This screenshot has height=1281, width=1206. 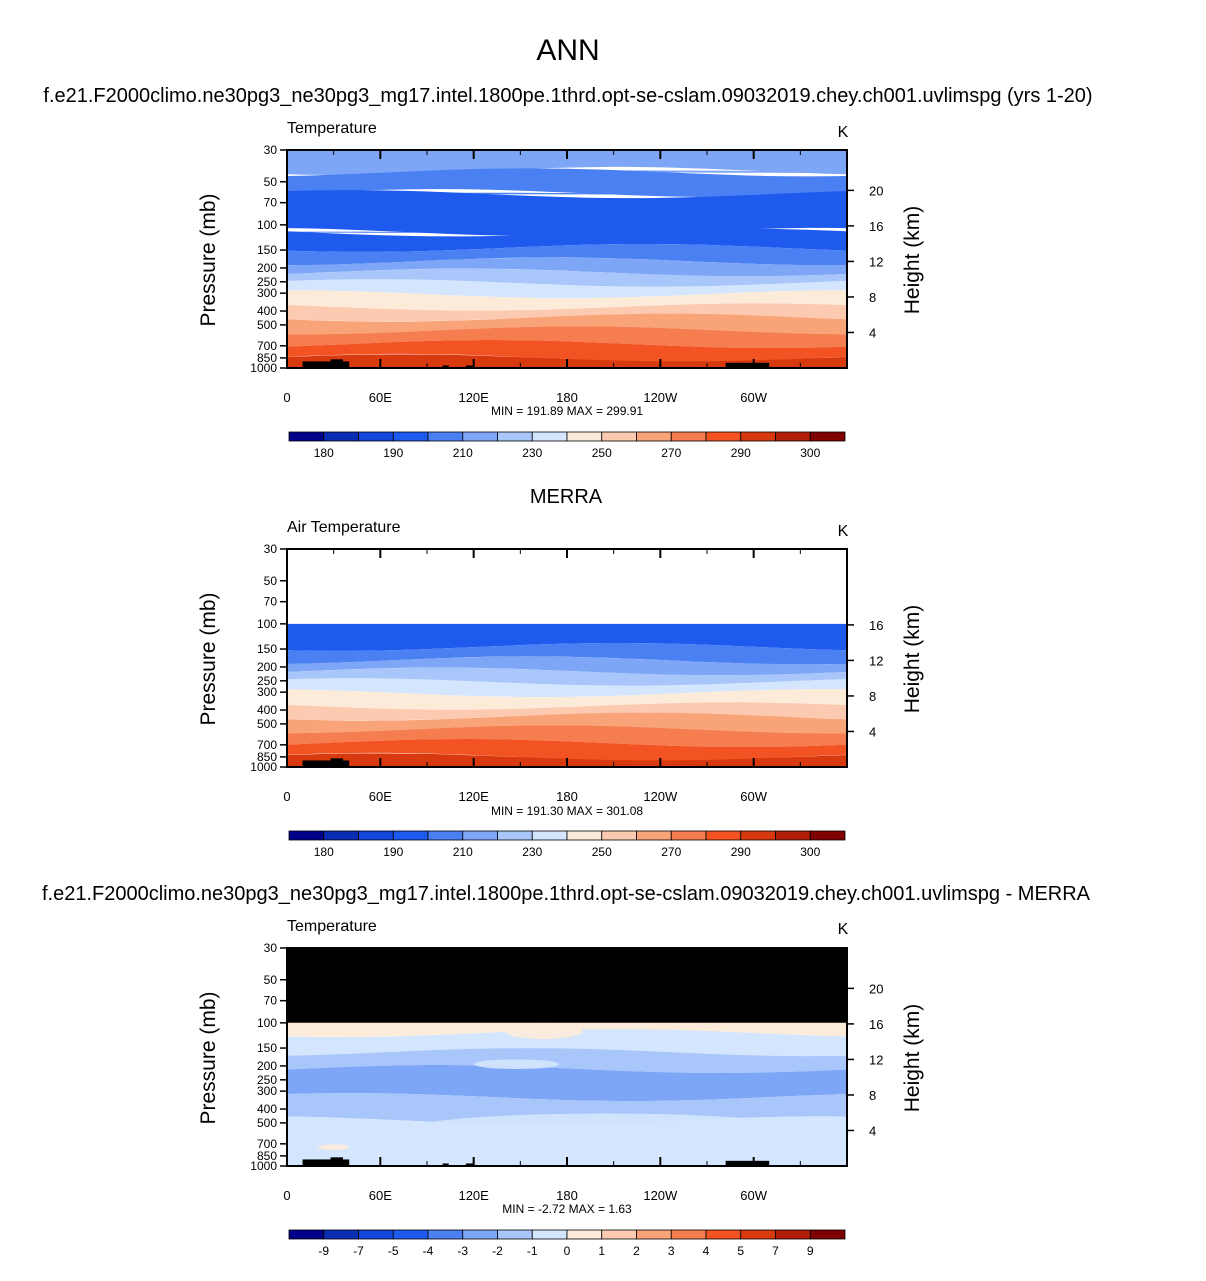 What do you see at coordinates (876, 660) in the screenshot?
I see `y2-tick-label: 12` at bounding box center [876, 660].